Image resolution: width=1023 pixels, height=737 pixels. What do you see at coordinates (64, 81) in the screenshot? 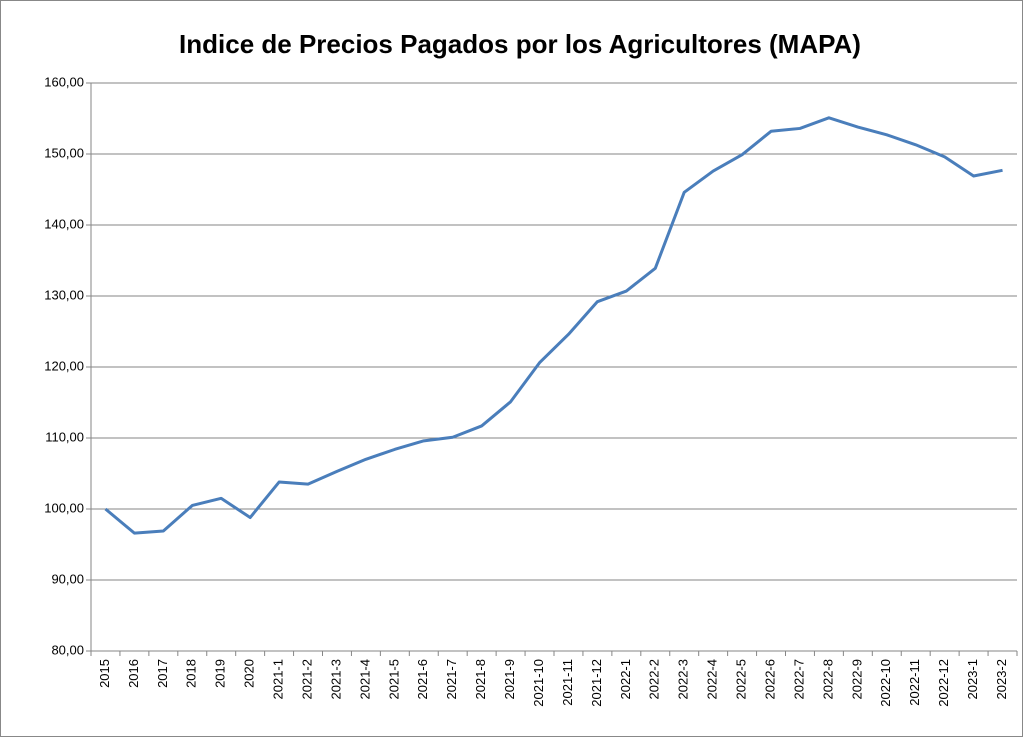
I see `y-tick-label: 160,00` at bounding box center [64, 81].